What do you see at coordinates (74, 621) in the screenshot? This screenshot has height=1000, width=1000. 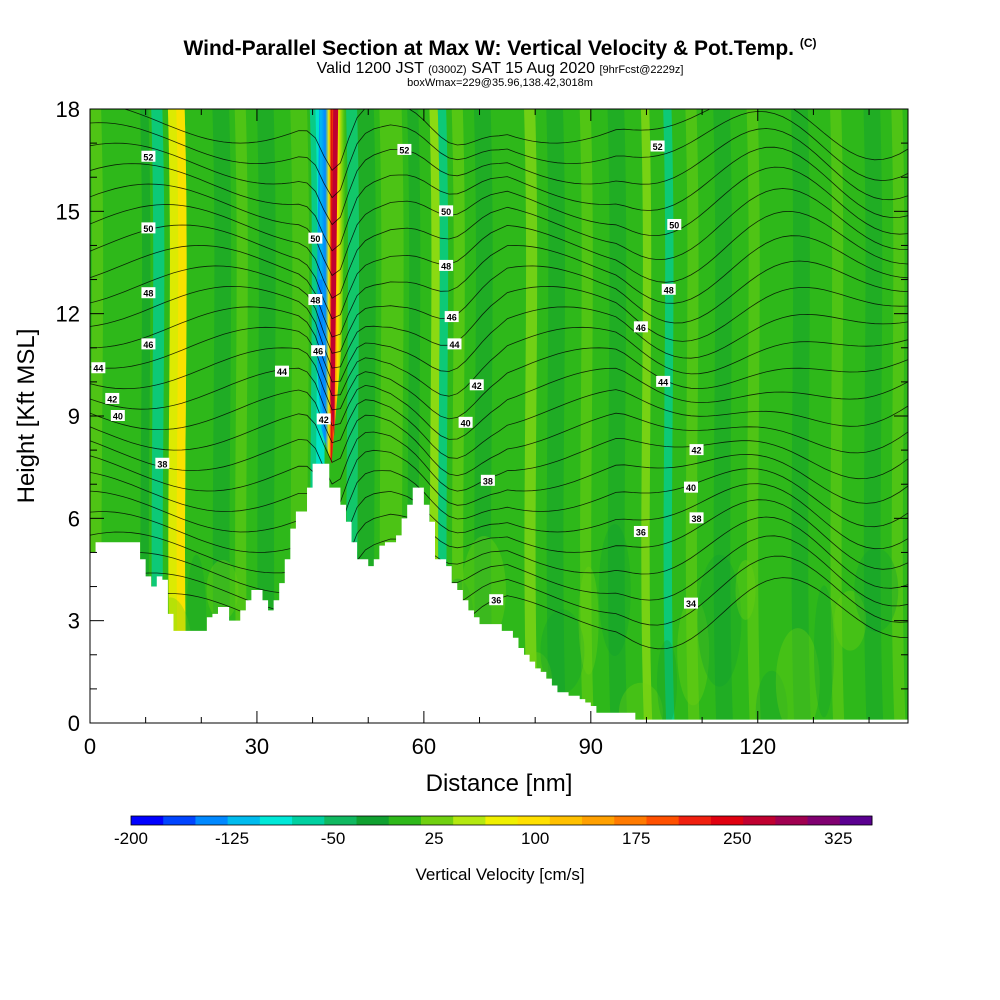 I see `y-tick-label: 3` at bounding box center [74, 621].